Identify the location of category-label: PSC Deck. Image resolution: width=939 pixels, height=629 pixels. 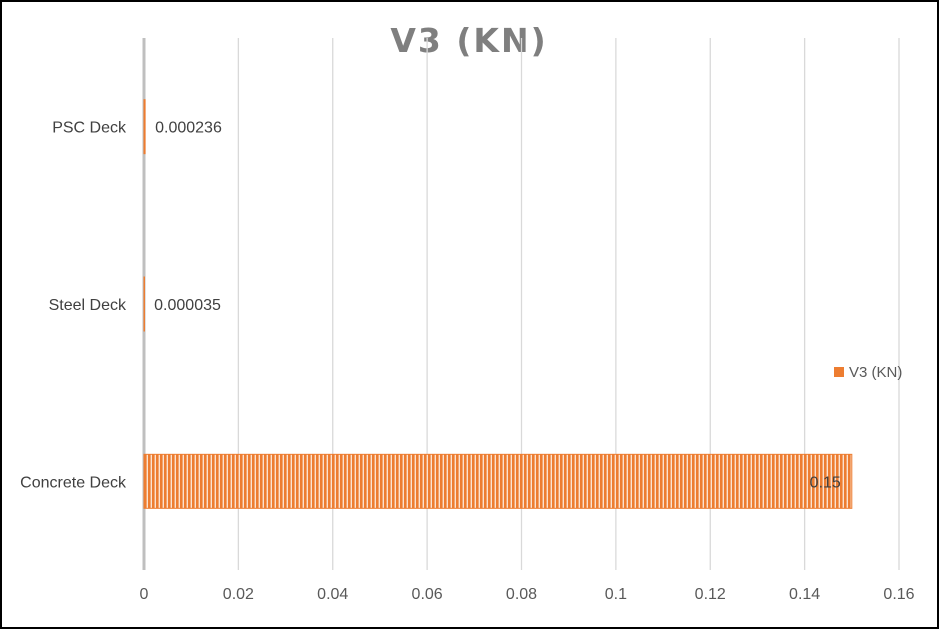
(89, 128).